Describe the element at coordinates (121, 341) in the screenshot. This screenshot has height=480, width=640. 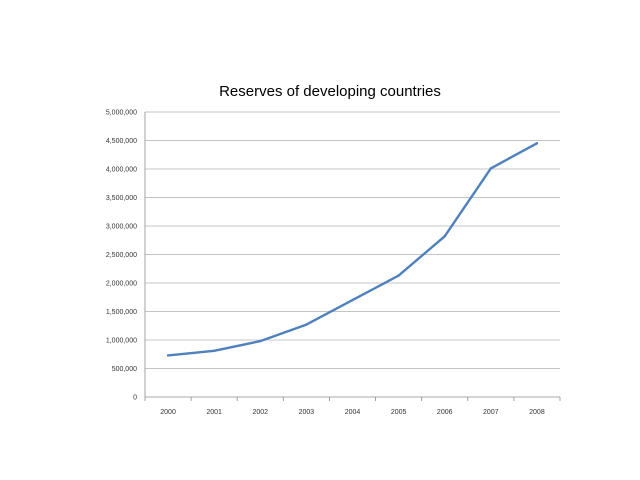
I see `y-tick-label: 1,000,000` at that location.